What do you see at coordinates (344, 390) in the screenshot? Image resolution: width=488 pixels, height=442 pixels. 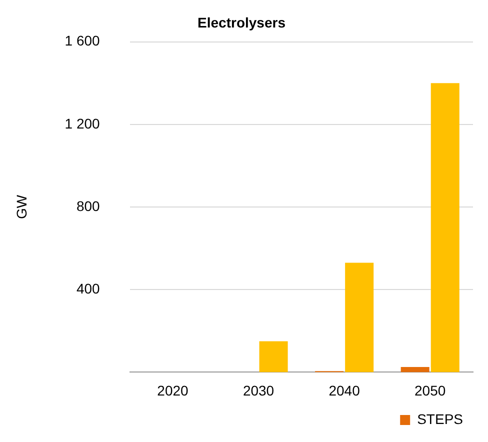 I see `x-tick-label: 2040` at bounding box center [344, 390].